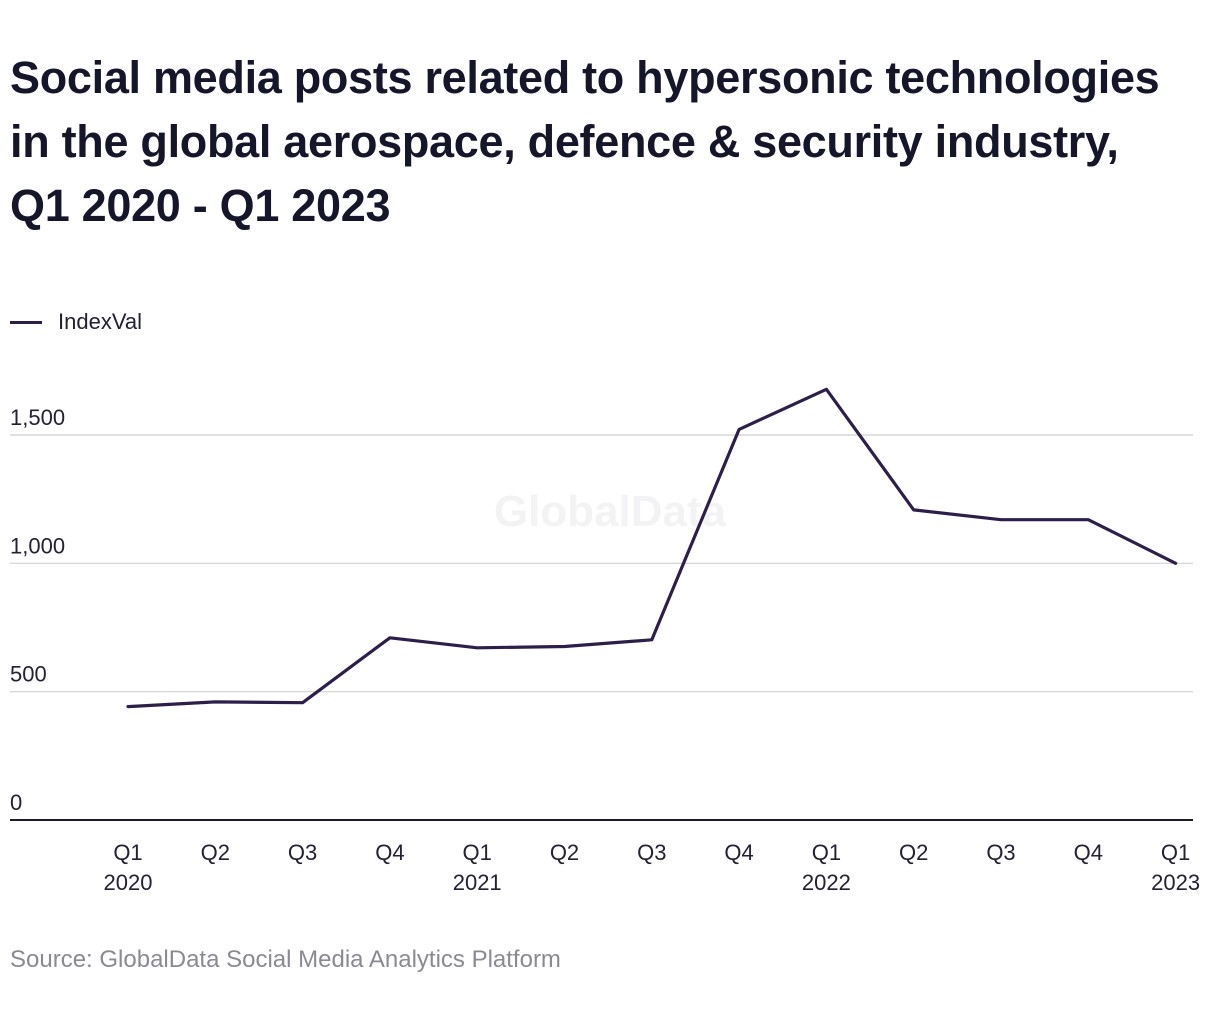 Image resolution: width=1220 pixels, height=1020 pixels. What do you see at coordinates (37, 545) in the screenshot?
I see `y-tick-label: 1,000` at bounding box center [37, 545].